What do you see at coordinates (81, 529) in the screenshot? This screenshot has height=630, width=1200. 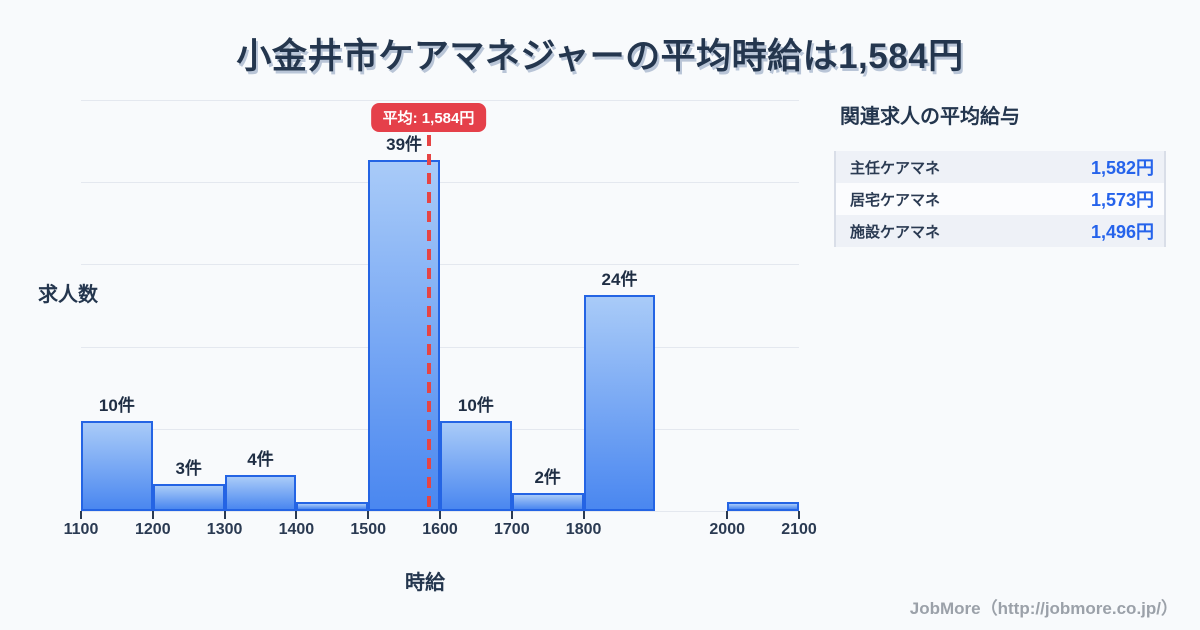 I see `x-tick-label: 1100` at bounding box center [81, 529].